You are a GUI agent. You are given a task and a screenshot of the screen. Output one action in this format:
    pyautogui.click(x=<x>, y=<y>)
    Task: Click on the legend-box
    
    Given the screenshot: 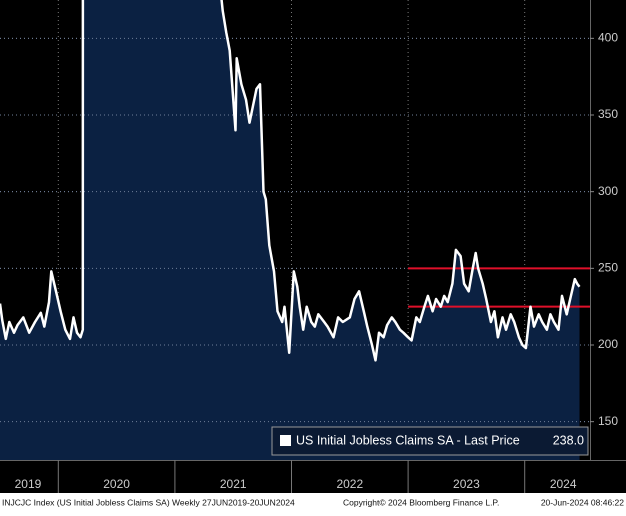 What is the action you would take?
    pyautogui.click(x=430, y=441)
    